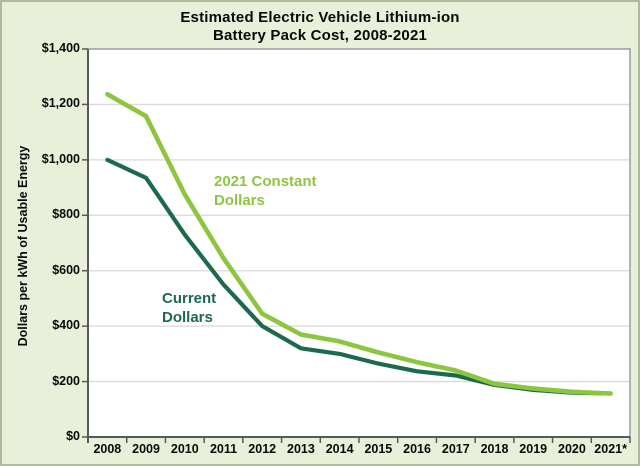 This screenshot has height=466, width=640. I want to click on y-tick-label: $200, so click(66, 380).